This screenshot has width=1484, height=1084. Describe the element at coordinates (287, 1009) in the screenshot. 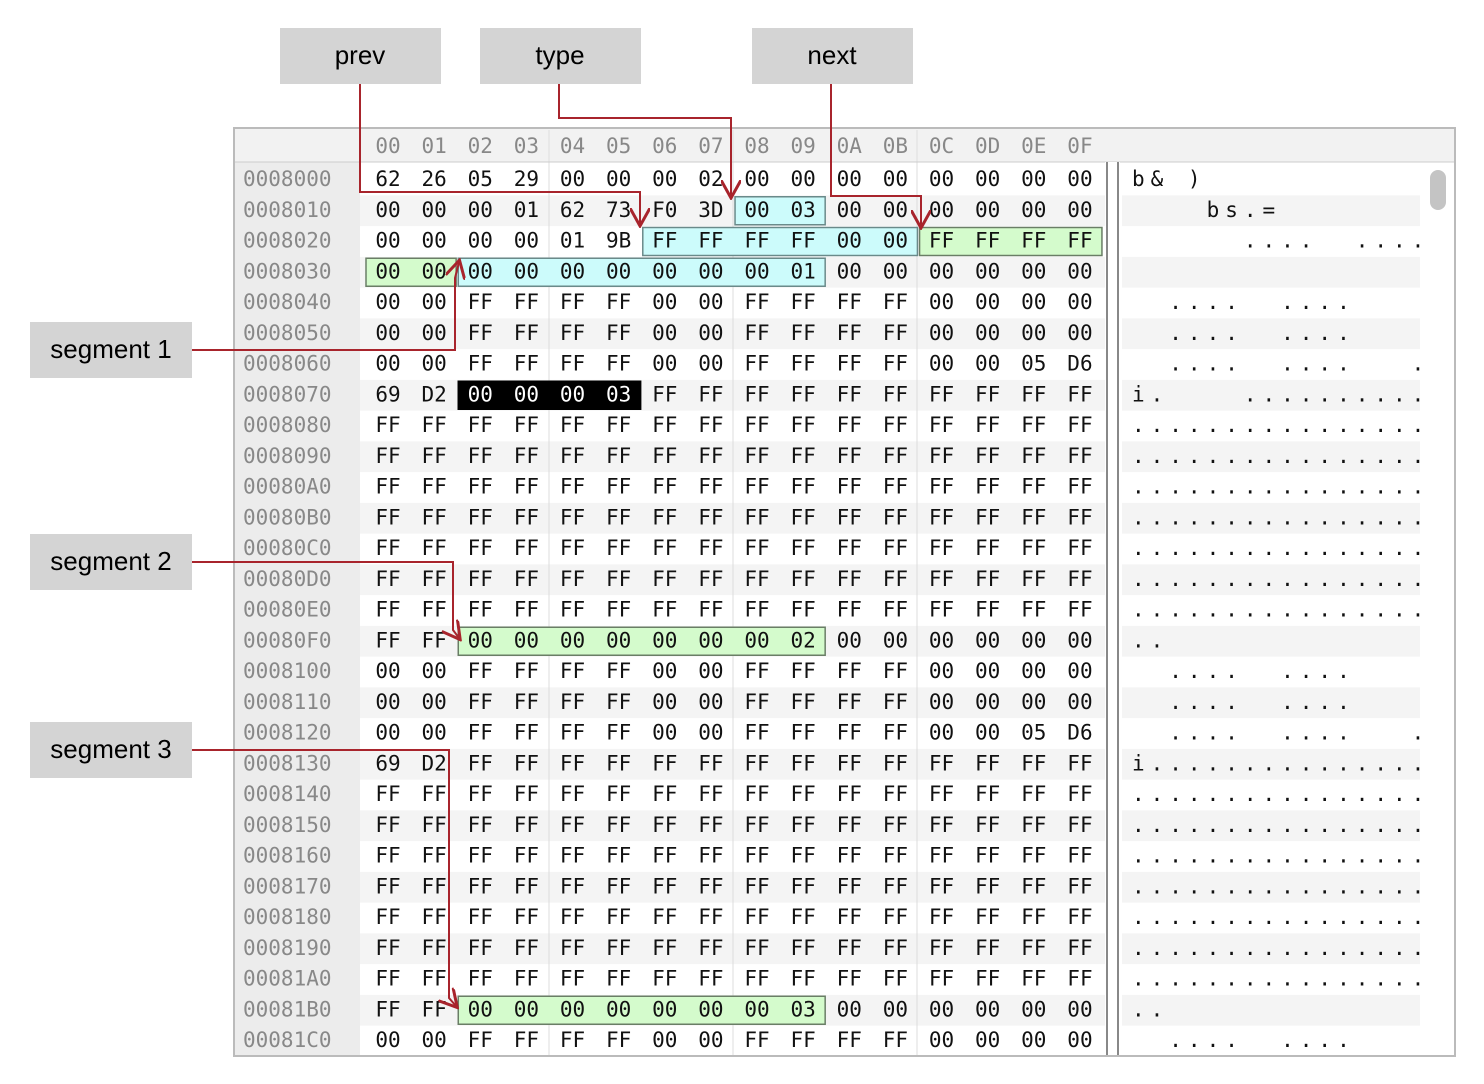

I see `address: 00081B0` at that location.